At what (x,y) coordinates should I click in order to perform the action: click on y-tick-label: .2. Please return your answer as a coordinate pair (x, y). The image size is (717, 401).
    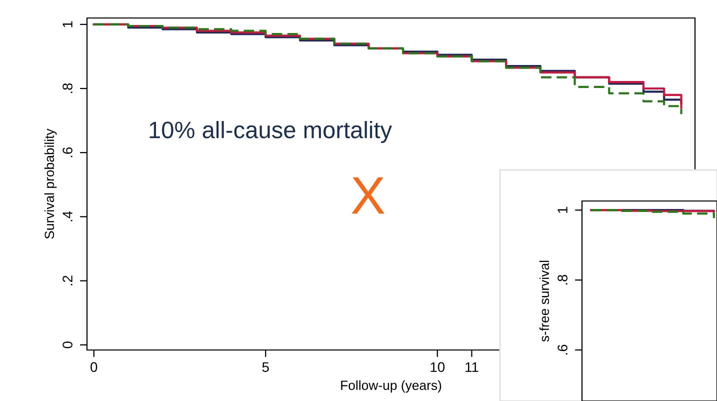
    Looking at the image, I should click on (67, 281).